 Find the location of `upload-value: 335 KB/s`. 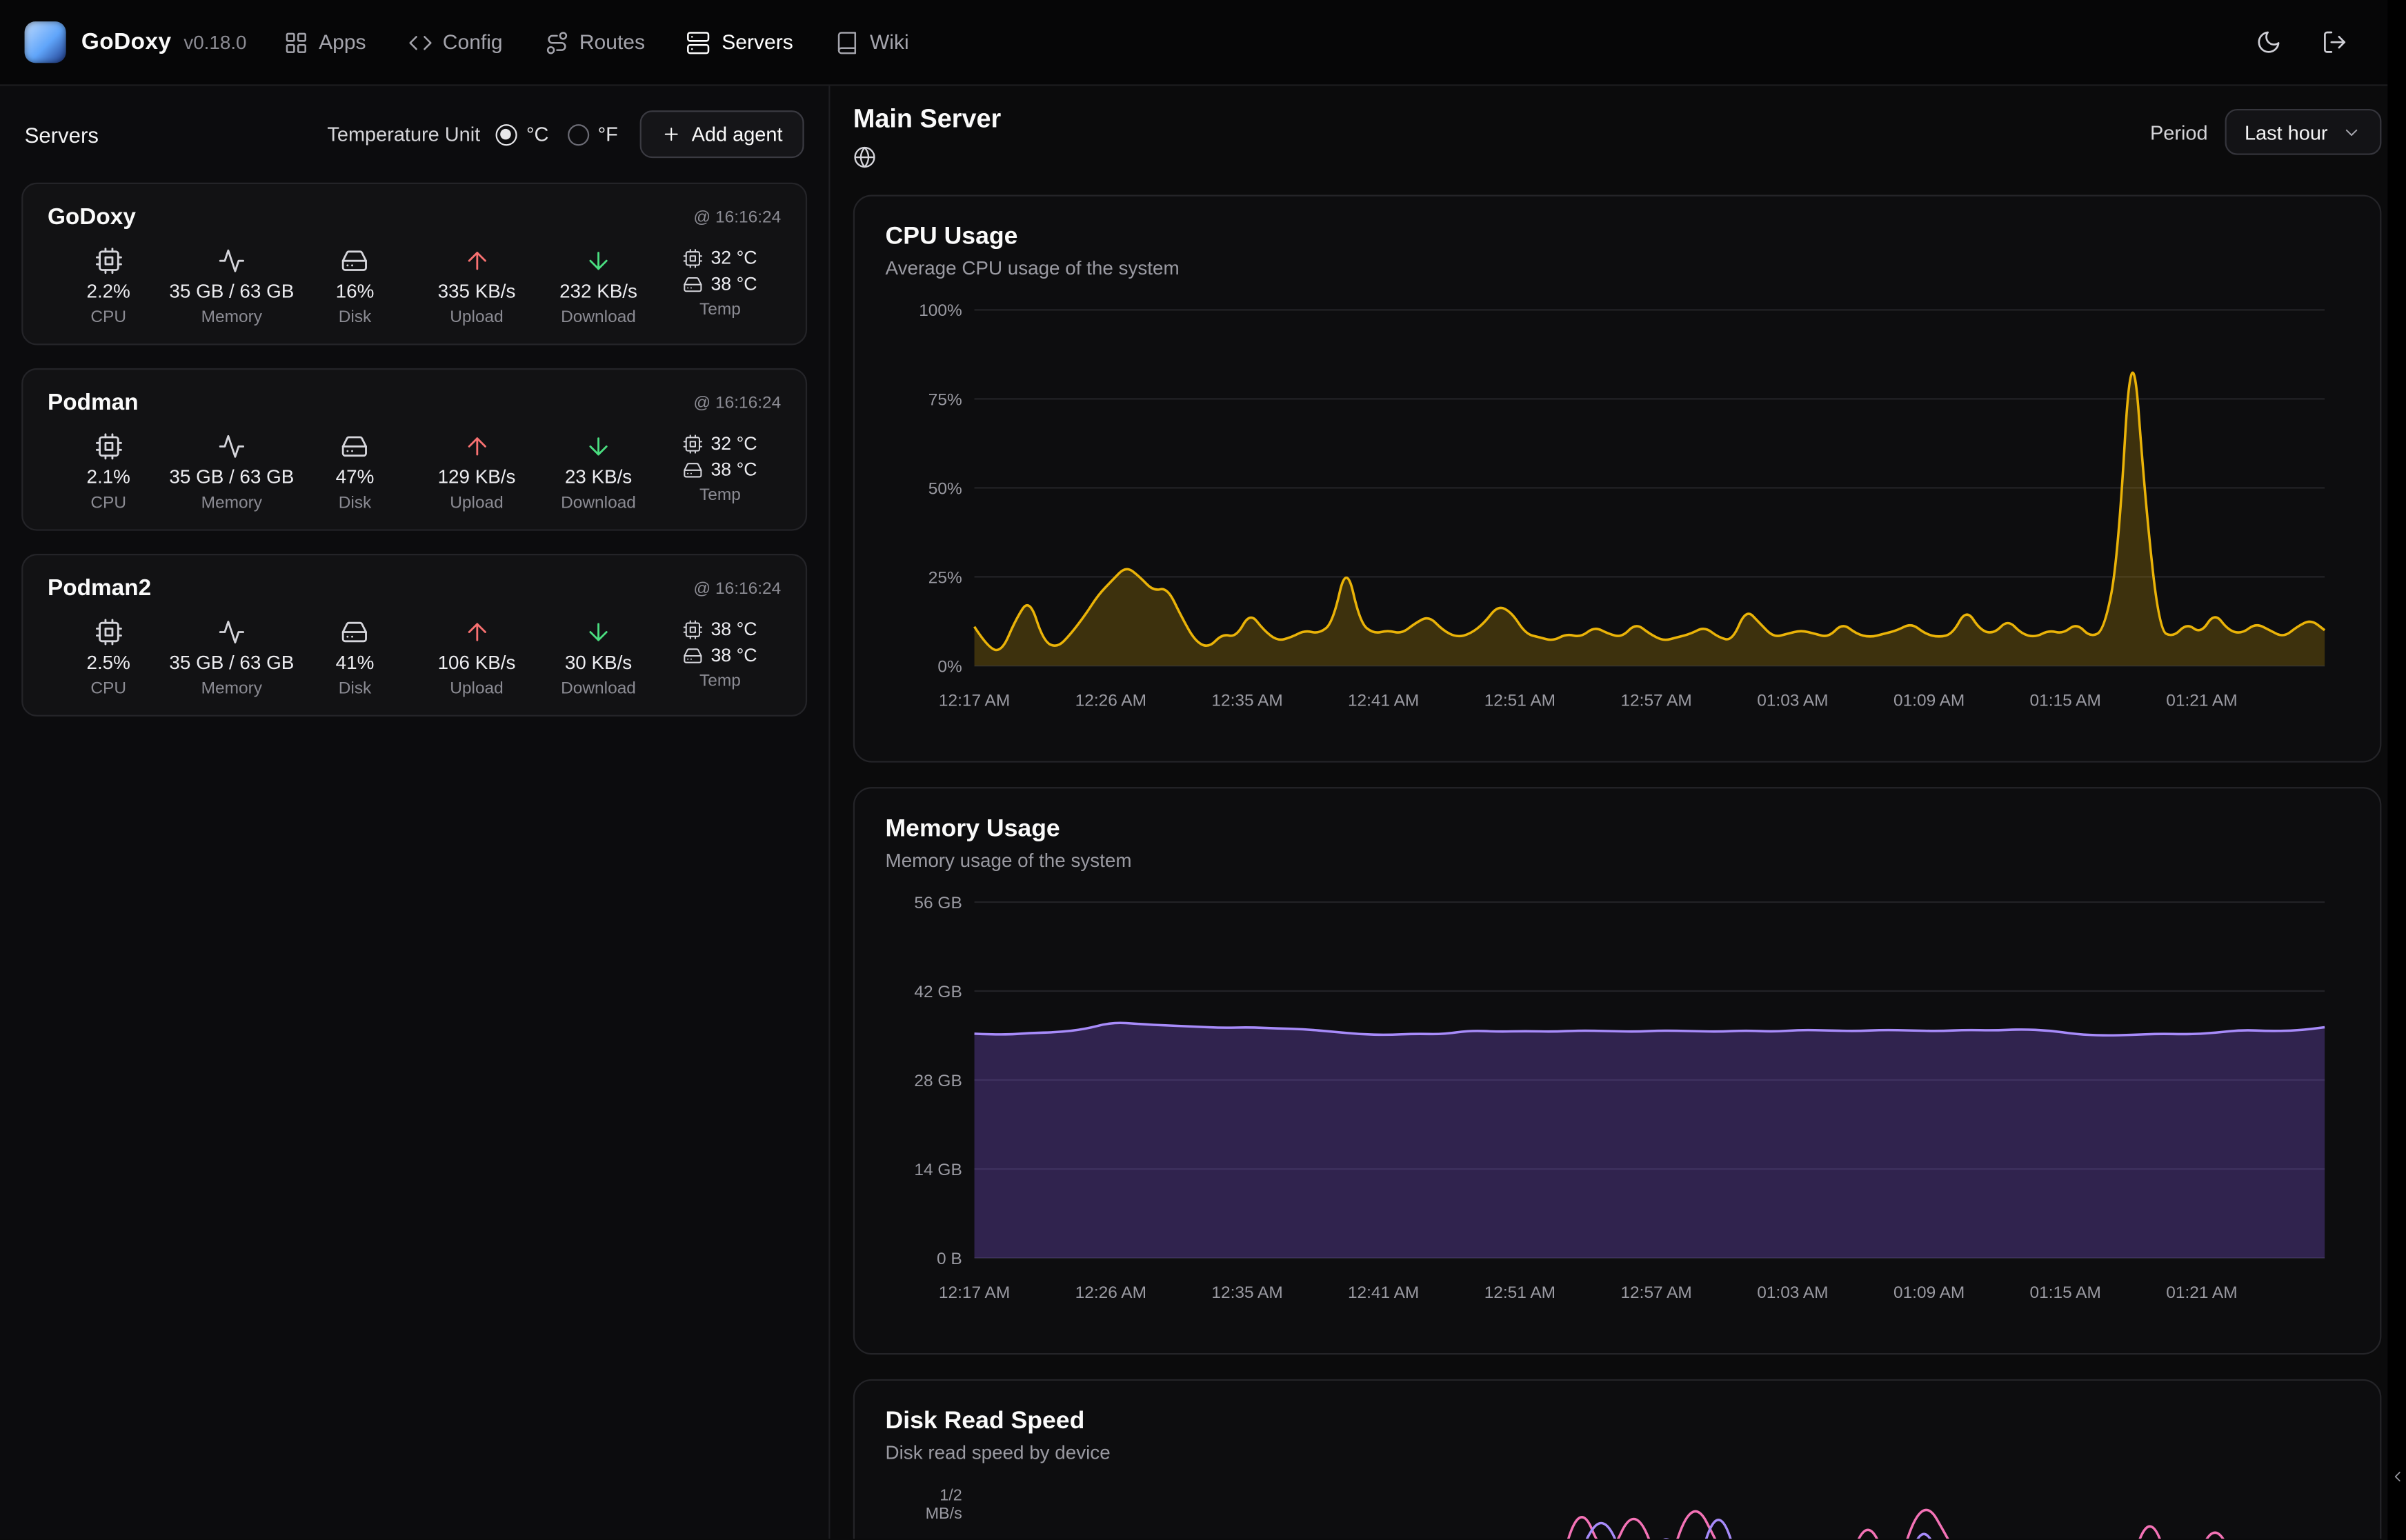

upload-value: 335 KB/s is located at coordinates (477, 292).